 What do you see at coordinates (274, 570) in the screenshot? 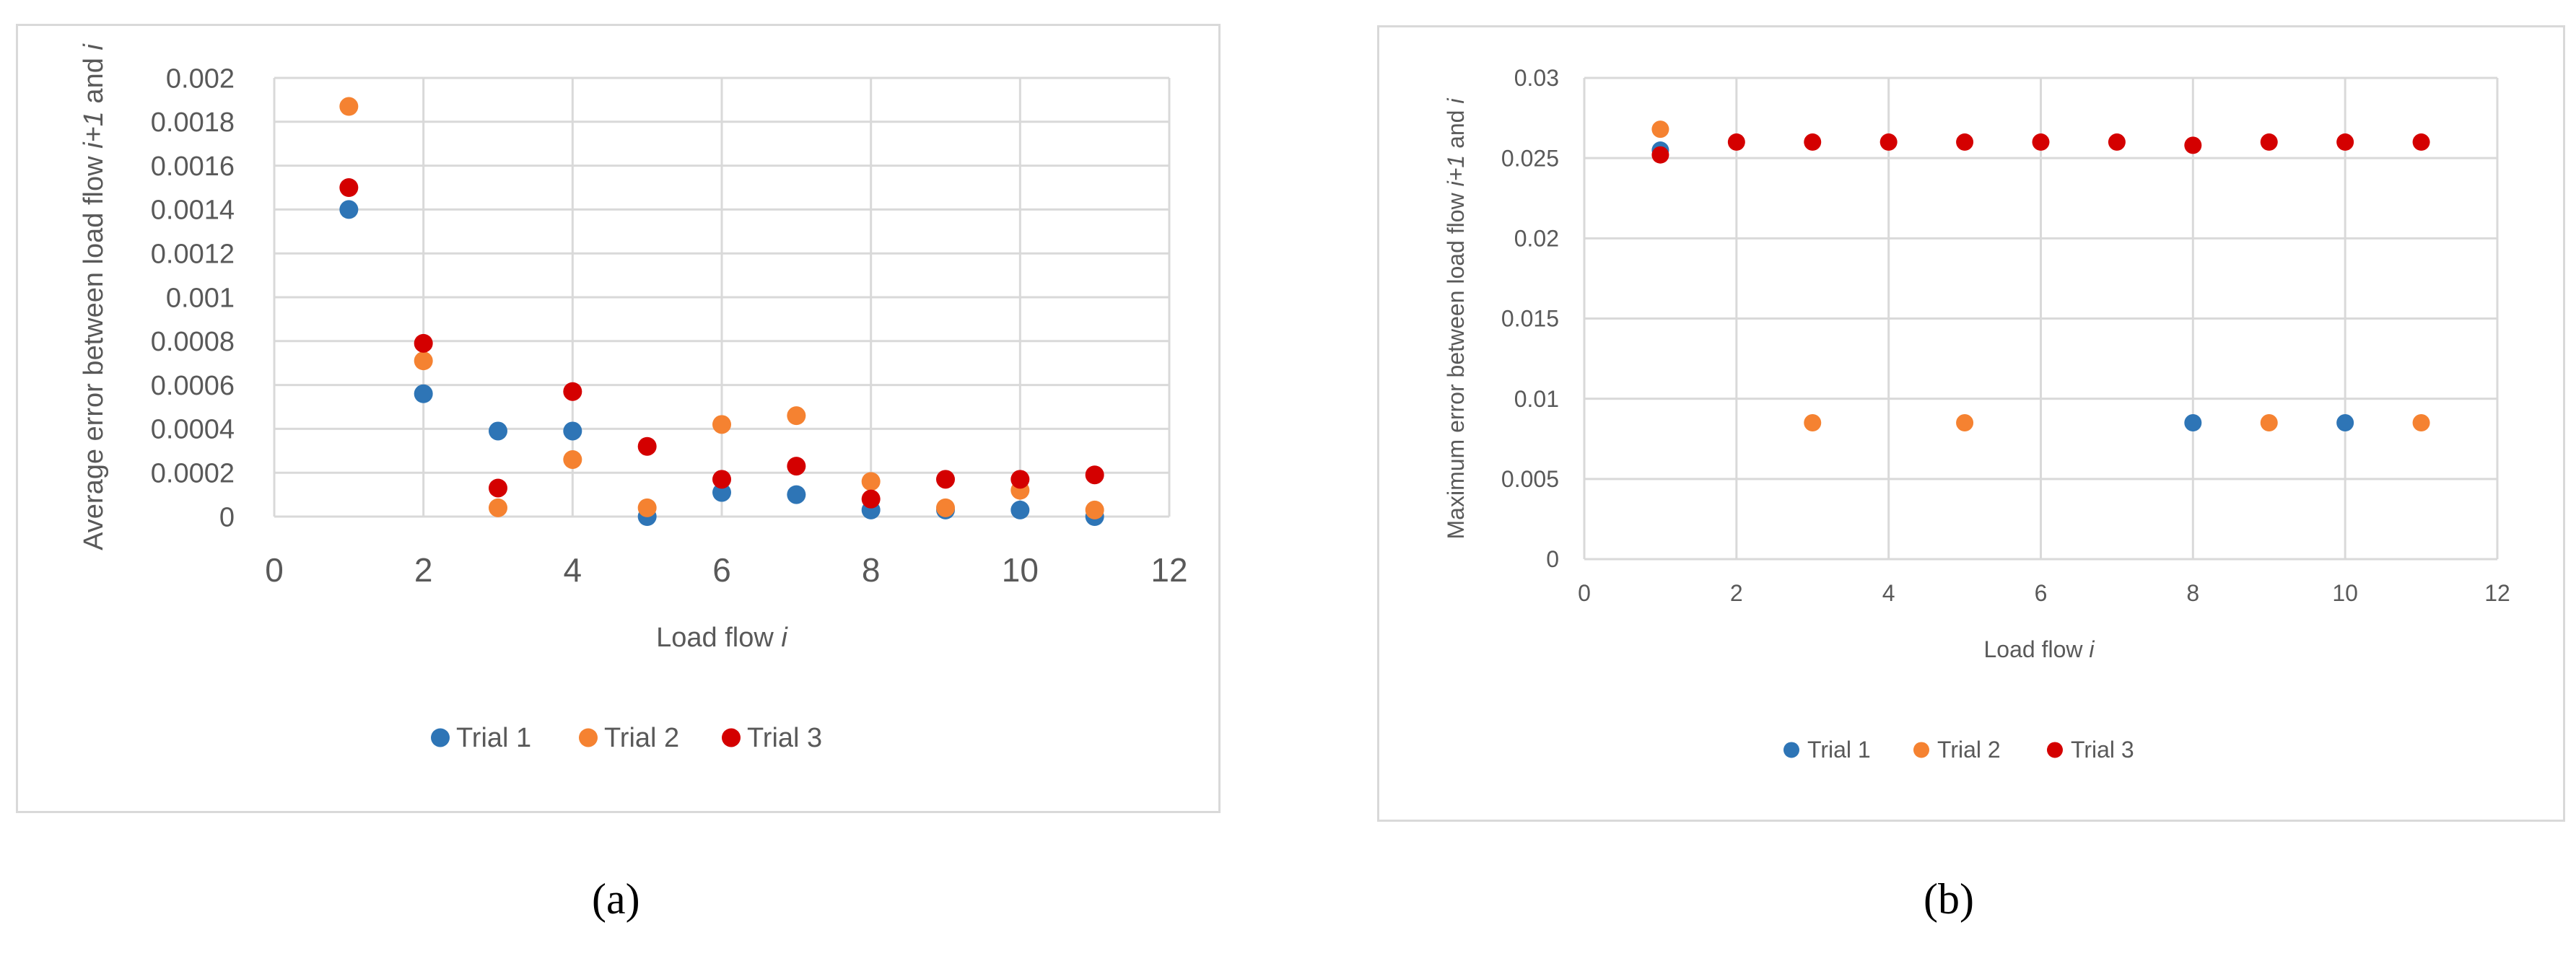
I see `chart-a-x-tick-label: 0` at bounding box center [274, 570].